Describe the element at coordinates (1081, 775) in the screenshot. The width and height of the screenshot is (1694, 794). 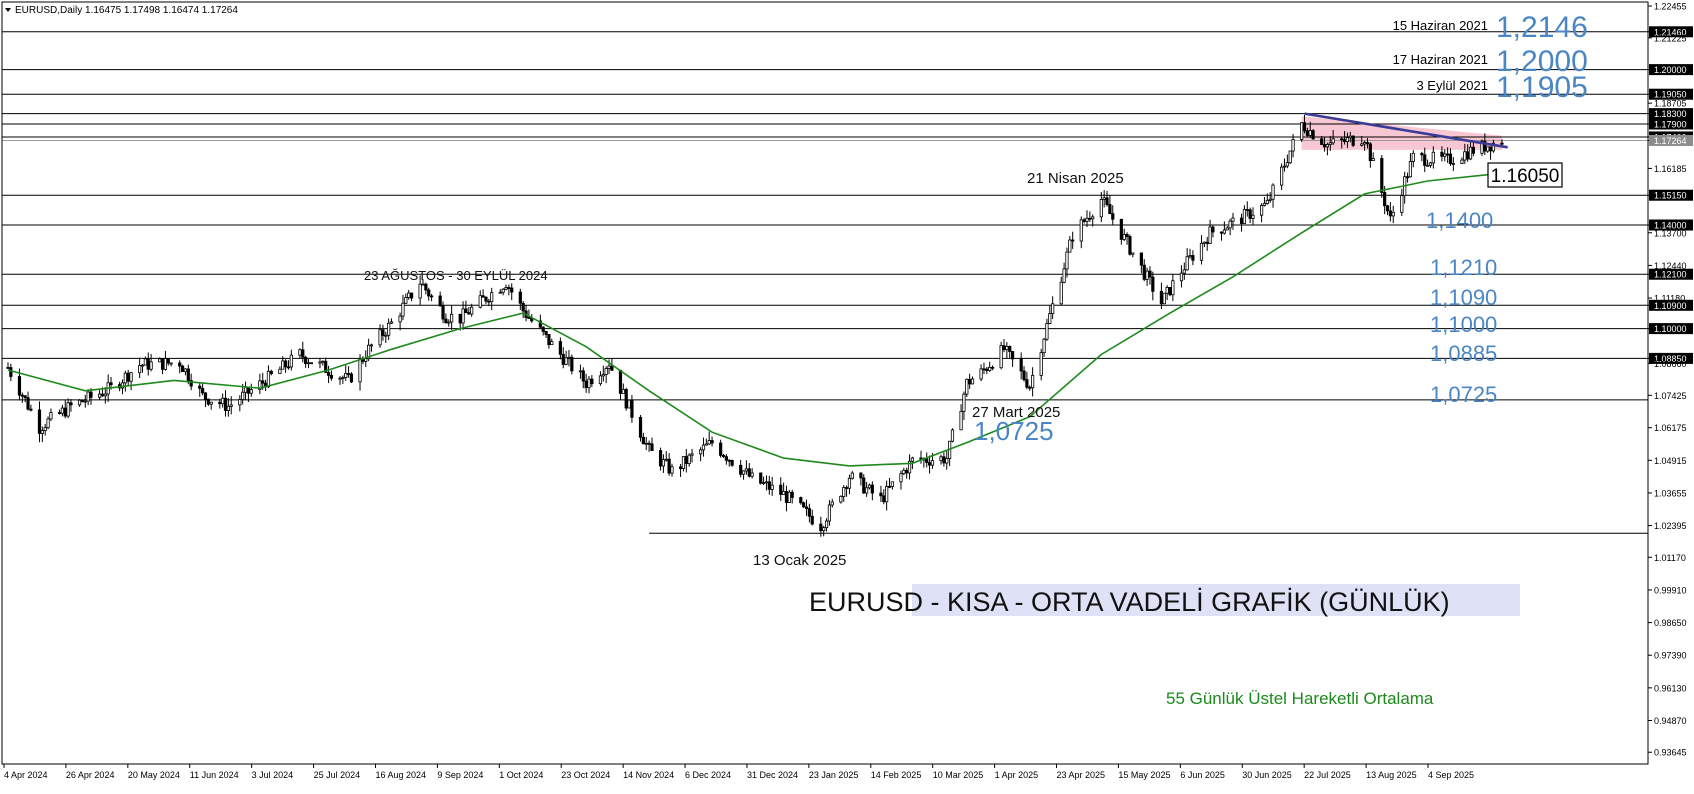
I see `x-tick-label: 23 Apr 2025` at that location.